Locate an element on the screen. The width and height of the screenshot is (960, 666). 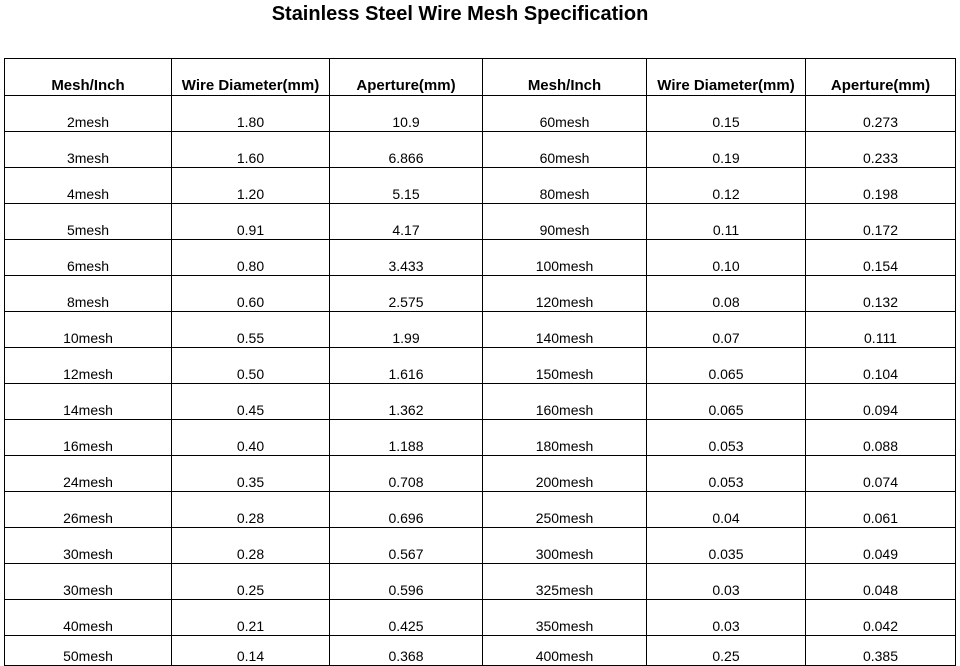
table-cell: 400mesh is located at coordinates (564, 650).